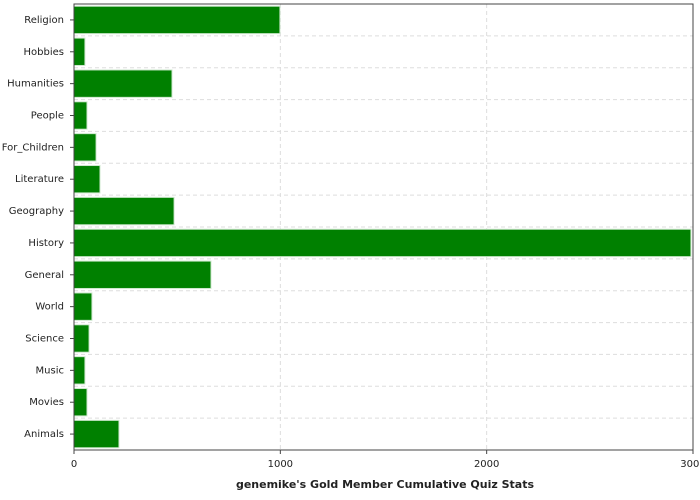  Describe the element at coordinates (36, 211) in the screenshot. I see `y-tick-label: Geography` at that location.